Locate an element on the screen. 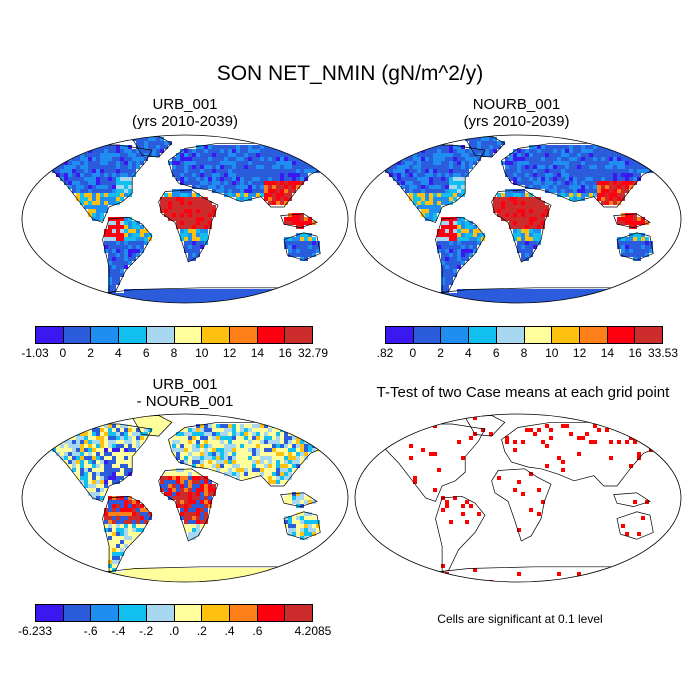  colorbar-labels: -1.03 0 2 4 6 8 10 12 14 16 32.79 is located at coordinates (174, 352).